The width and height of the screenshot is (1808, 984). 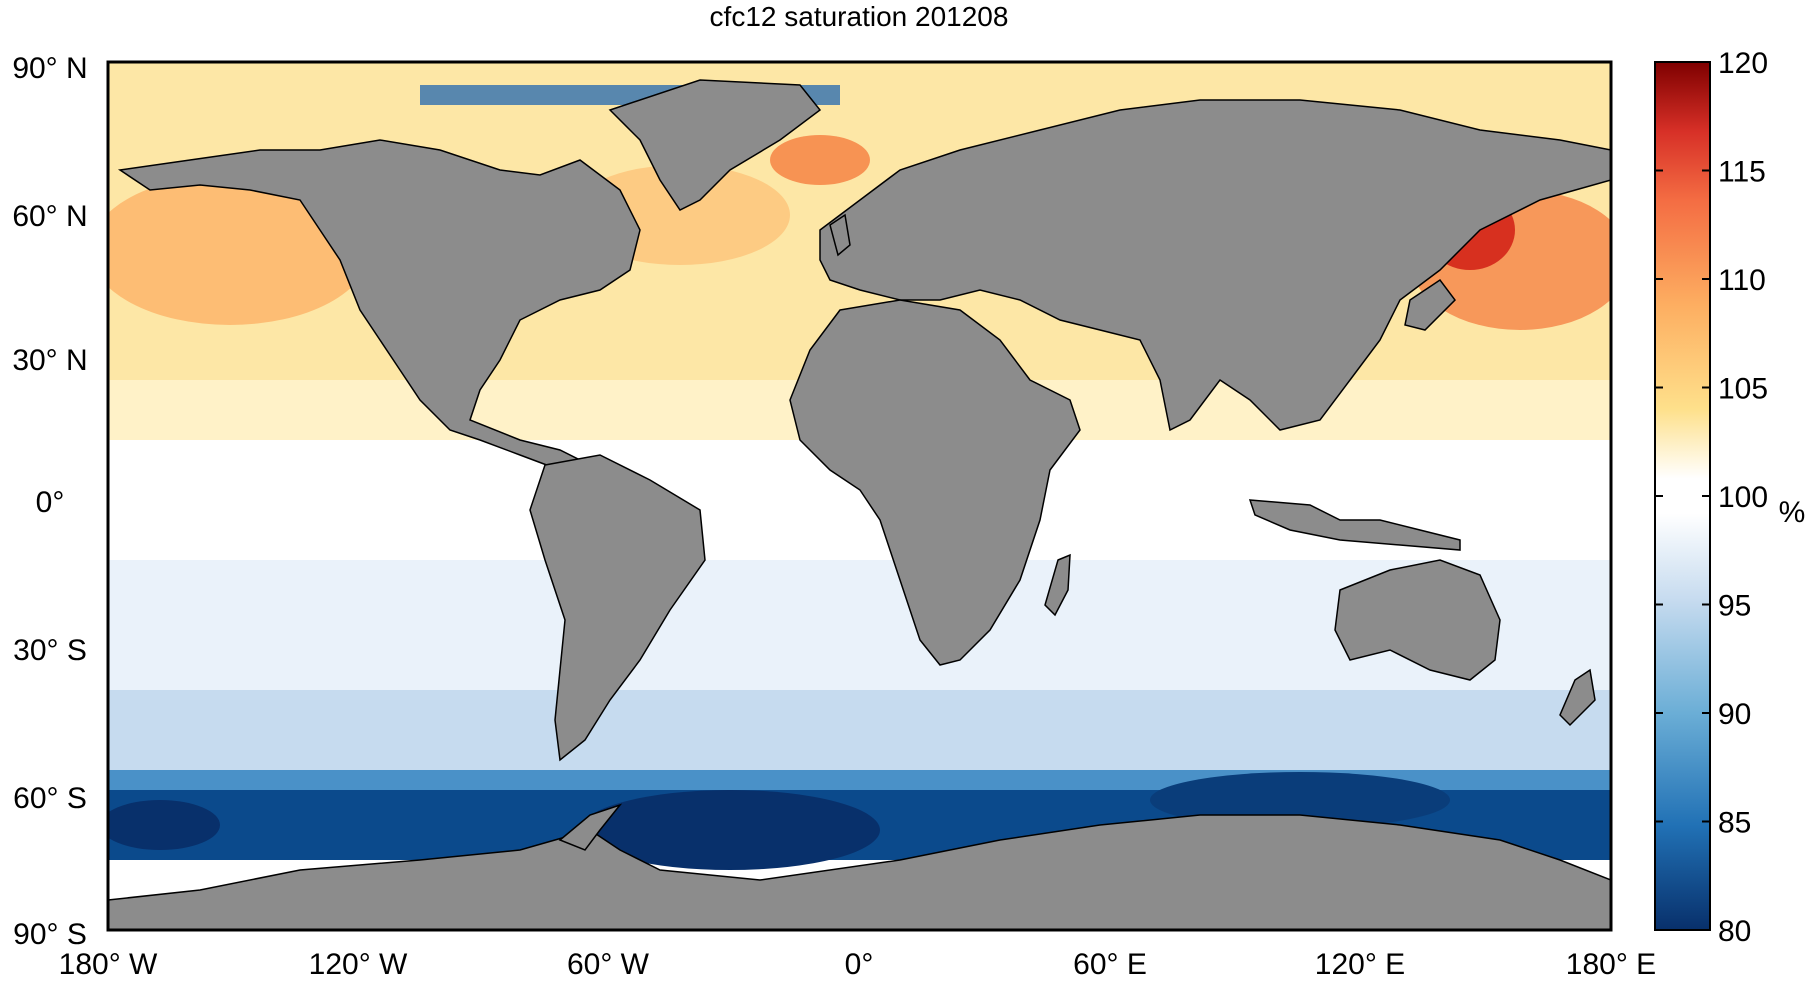 I want to click on colorbar-ticks: 80 85 90 95 100 105 110 115 120, so click(x=1711, y=497).